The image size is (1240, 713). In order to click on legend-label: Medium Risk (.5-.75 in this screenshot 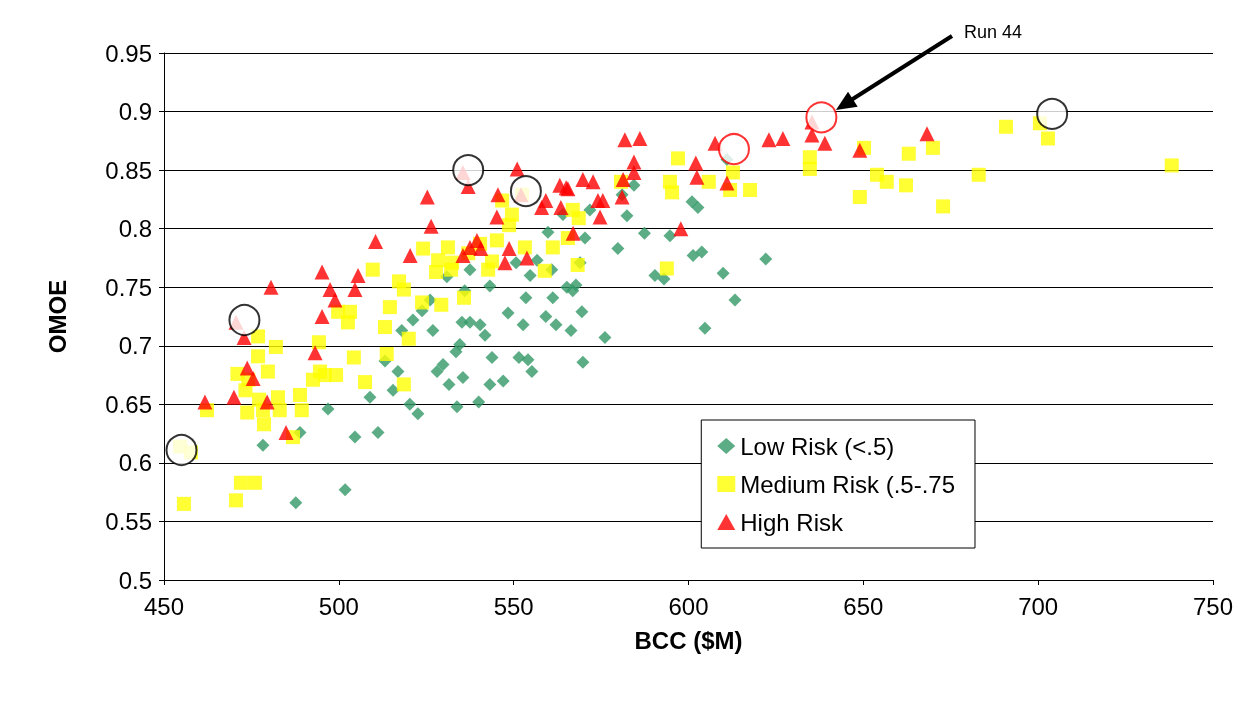, I will do `click(848, 484)`.